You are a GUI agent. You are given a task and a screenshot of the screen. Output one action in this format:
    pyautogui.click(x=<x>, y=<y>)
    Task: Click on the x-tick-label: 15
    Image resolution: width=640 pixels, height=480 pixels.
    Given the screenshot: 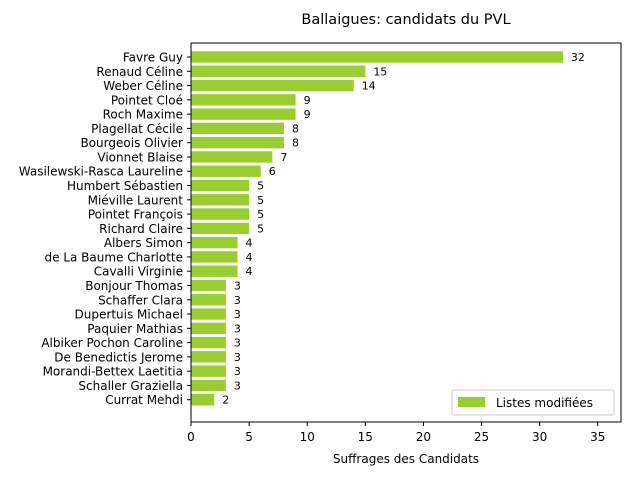 What is the action you would take?
    pyautogui.click(x=365, y=437)
    